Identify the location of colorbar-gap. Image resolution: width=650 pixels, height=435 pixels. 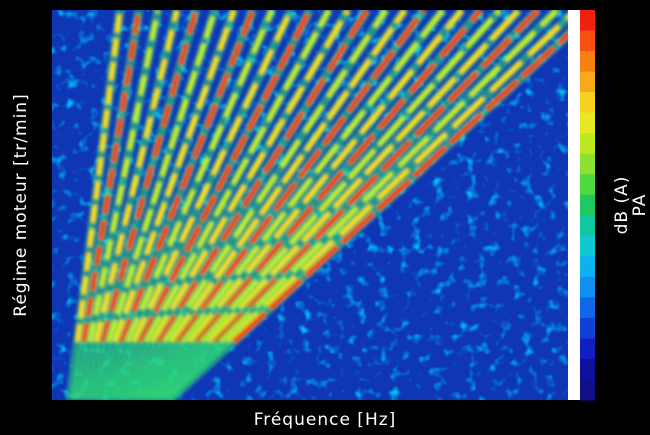
(574, 205).